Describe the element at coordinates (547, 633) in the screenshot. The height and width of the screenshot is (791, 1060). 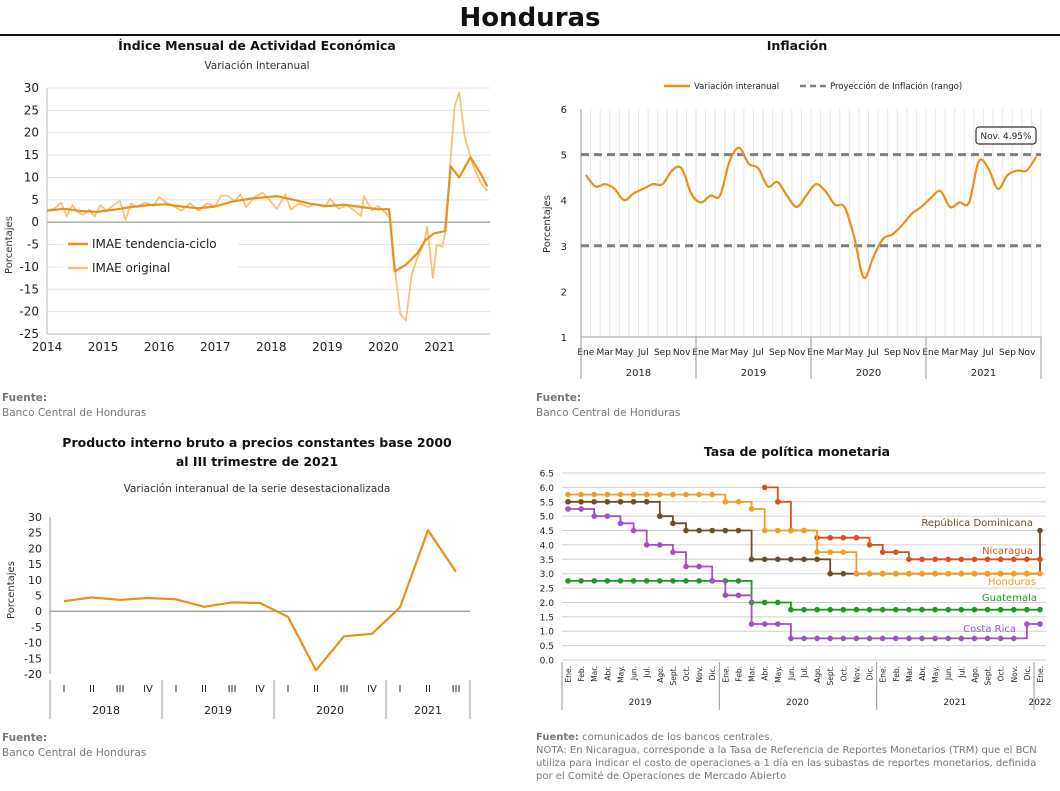
I see `tpm-ytick-label: 1.0` at that location.